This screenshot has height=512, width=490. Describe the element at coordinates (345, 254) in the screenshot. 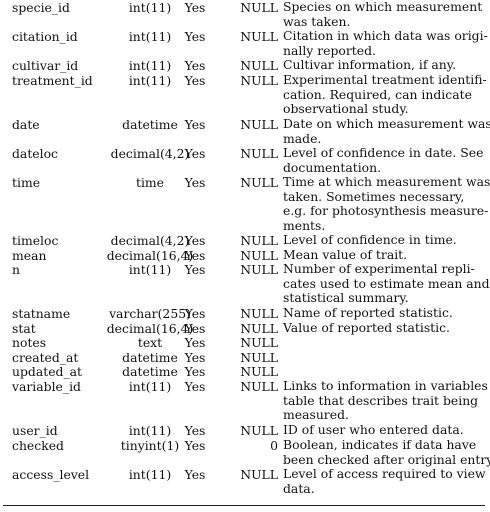

I see `description-line: Mean value of trait.` at that location.